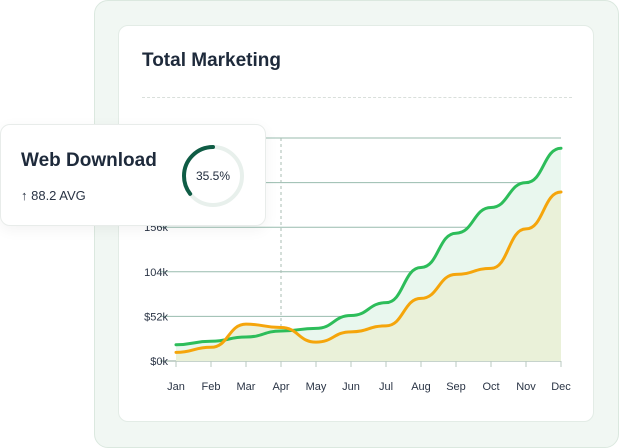 The width and height of the screenshot is (619, 448). Describe the element at coordinates (211, 387) in the screenshot. I see `x-tick-label: Feb` at that location.